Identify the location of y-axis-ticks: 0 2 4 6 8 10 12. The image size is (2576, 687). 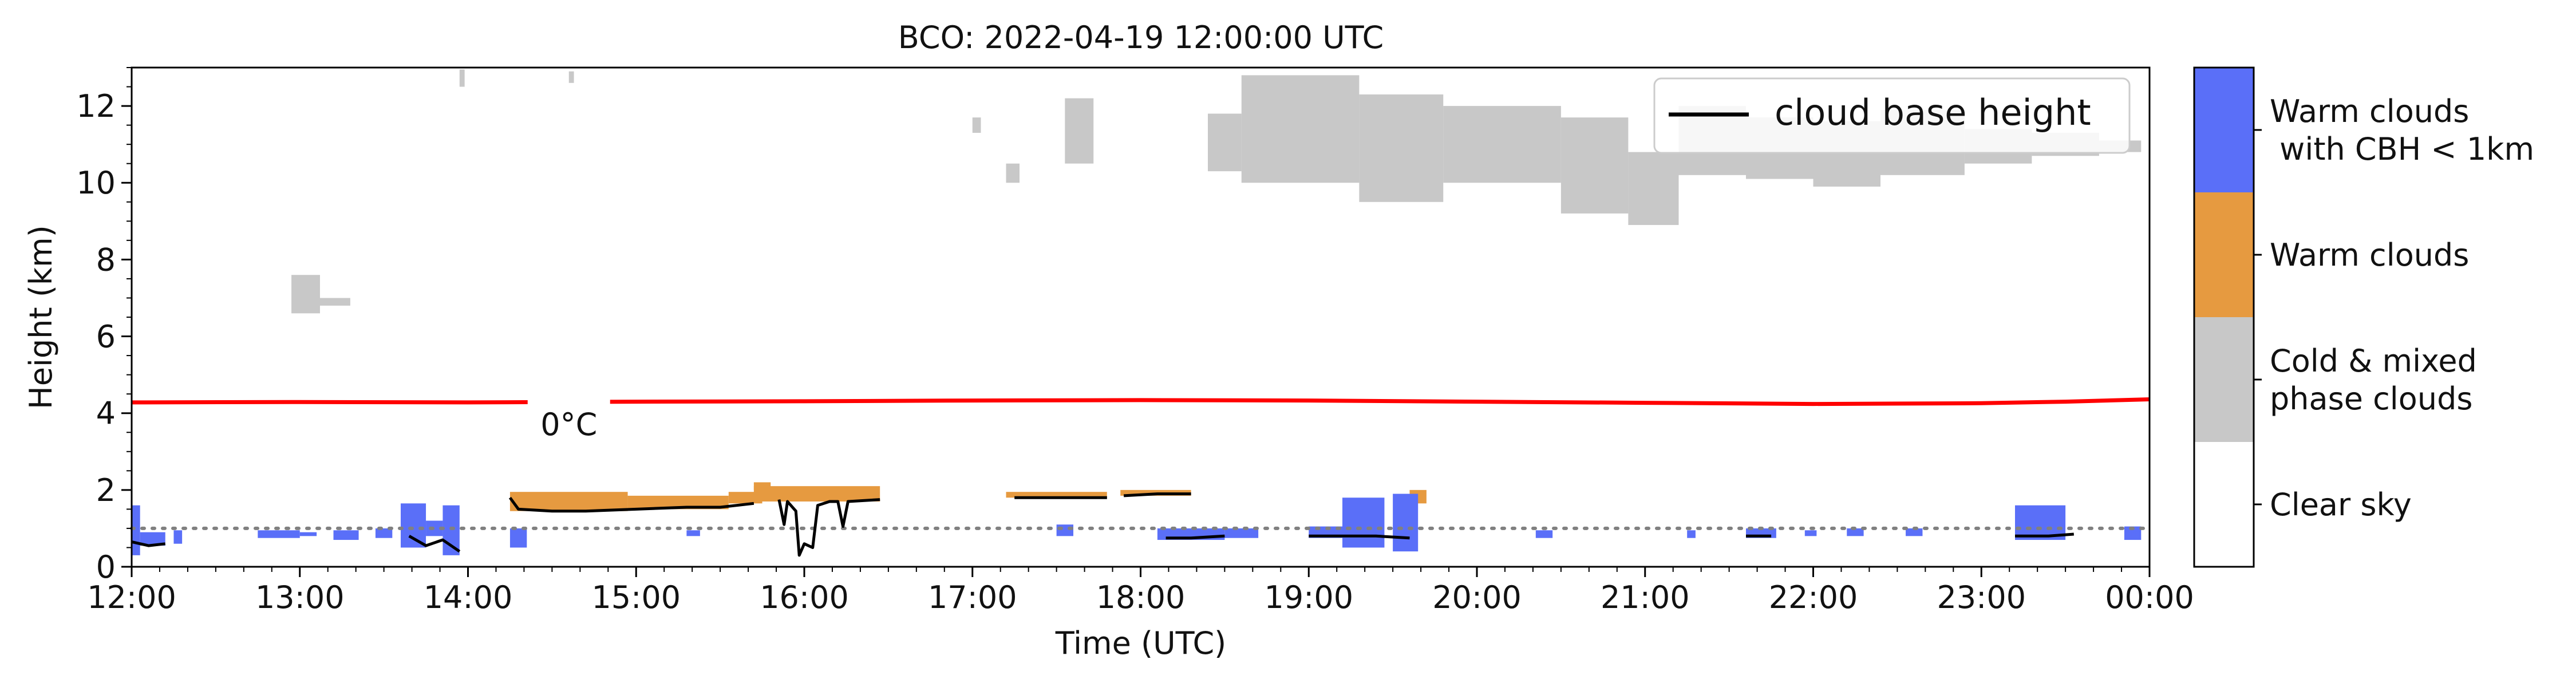
(104, 326).